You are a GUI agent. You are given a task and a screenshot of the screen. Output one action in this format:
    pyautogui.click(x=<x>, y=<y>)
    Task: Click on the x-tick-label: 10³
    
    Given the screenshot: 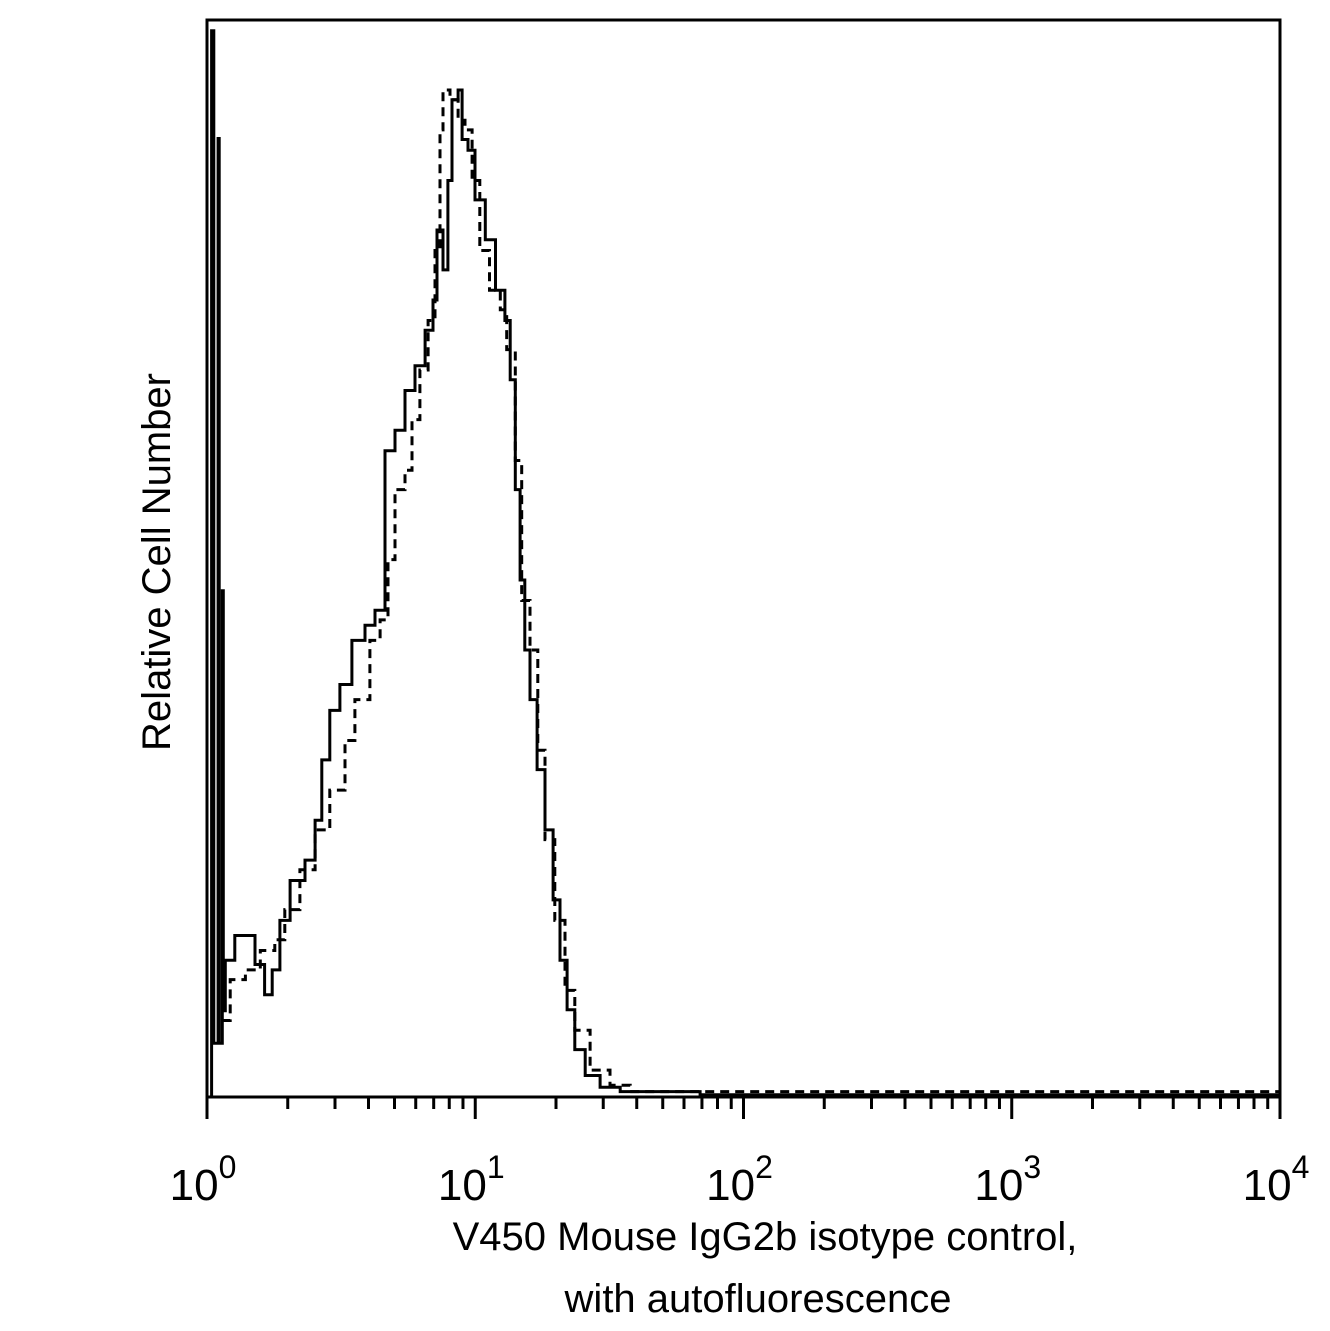 What is the action you would take?
    pyautogui.click(x=1007, y=1179)
    